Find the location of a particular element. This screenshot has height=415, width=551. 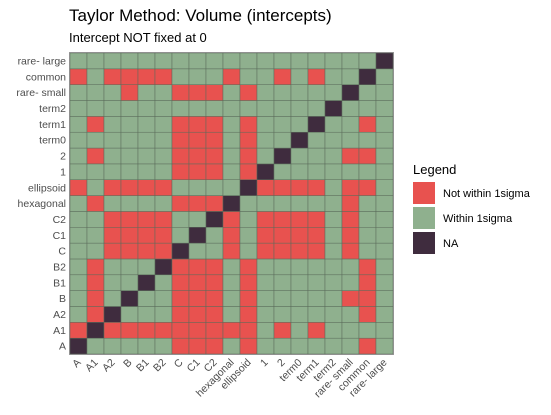

x-tick-label: B1 is located at coordinates (143, 366).